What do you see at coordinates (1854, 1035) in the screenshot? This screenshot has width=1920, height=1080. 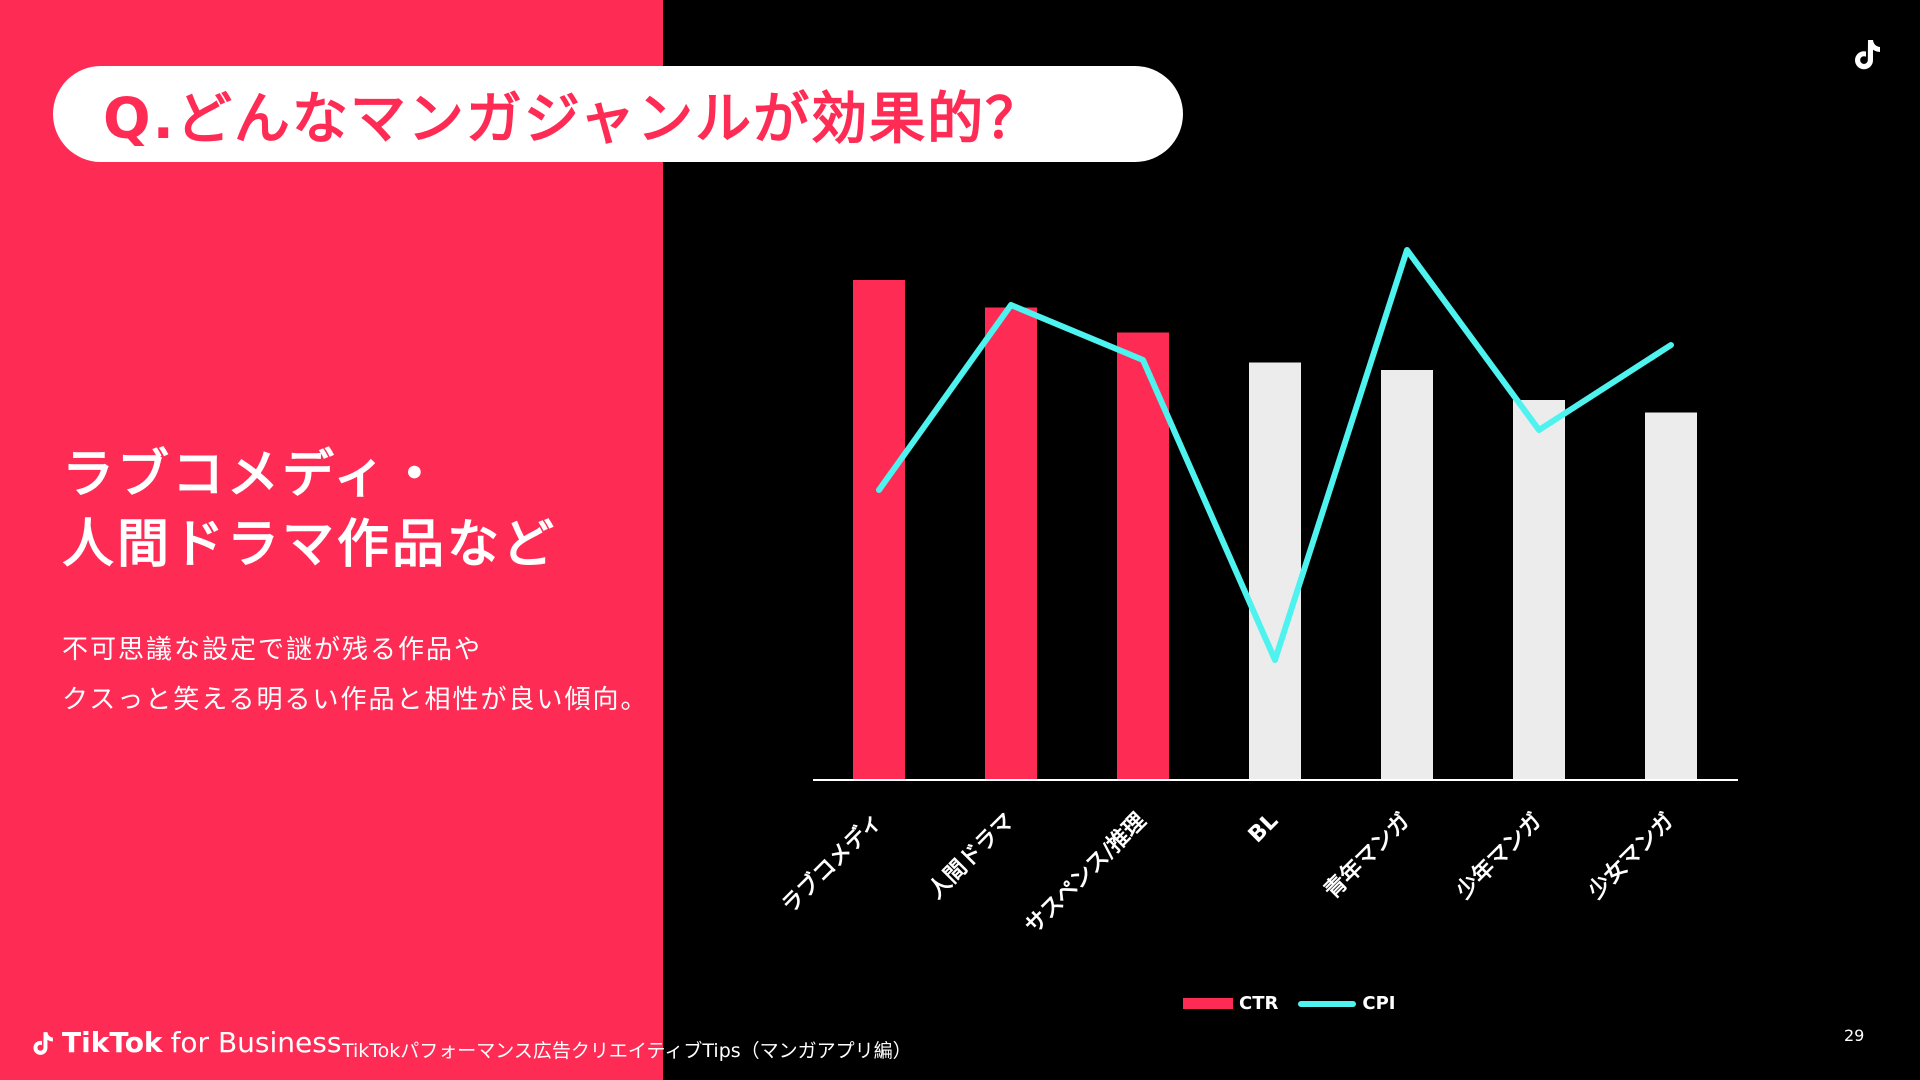 I see `page-number: 29` at bounding box center [1854, 1035].